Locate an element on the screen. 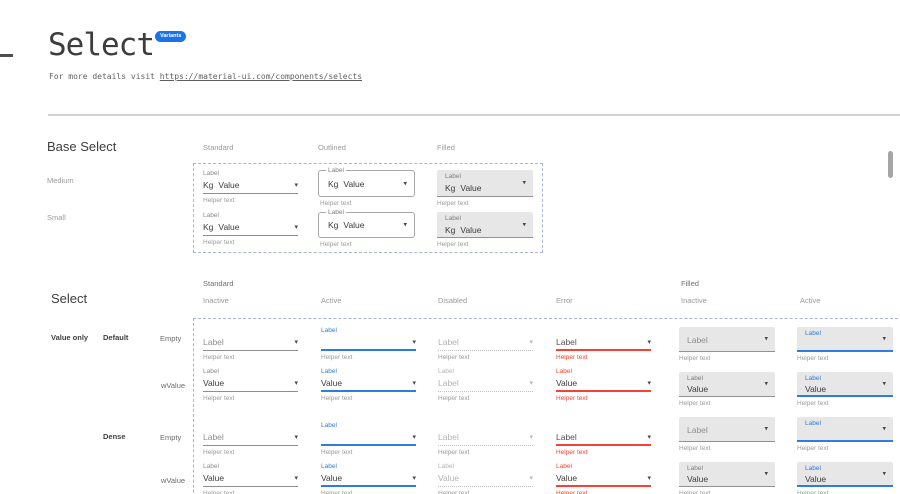  select-standard-inactive-wvalue: Label Value ▾ Helper text is located at coordinates (250, 384).